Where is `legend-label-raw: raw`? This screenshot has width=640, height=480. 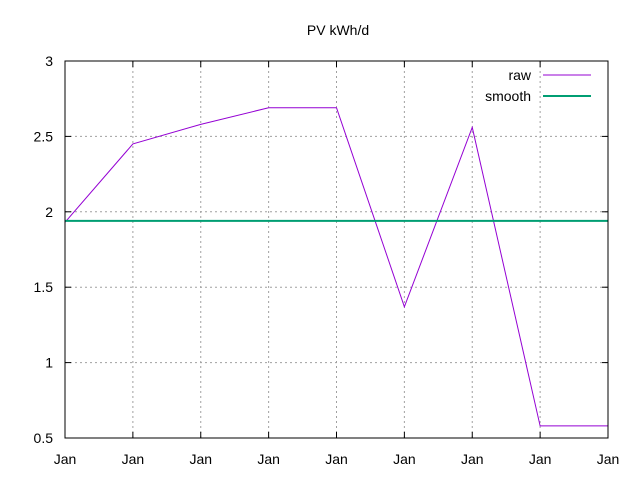
legend-label-raw: raw is located at coordinates (519, 75).